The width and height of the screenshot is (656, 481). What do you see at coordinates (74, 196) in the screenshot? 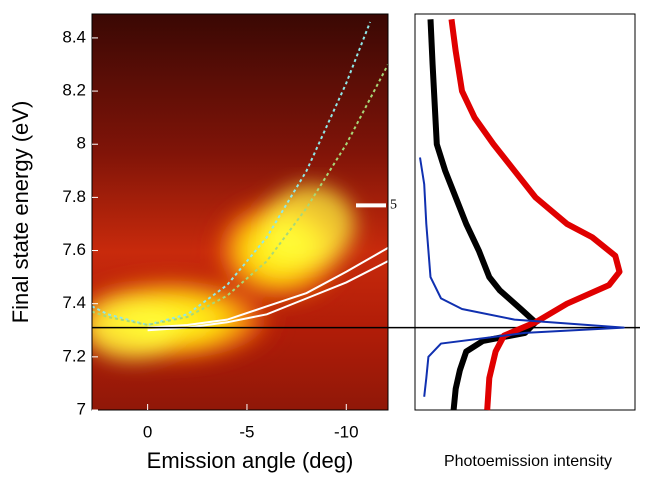
I see `y-tick-label: 7.8` at bounding box center [74, 196].